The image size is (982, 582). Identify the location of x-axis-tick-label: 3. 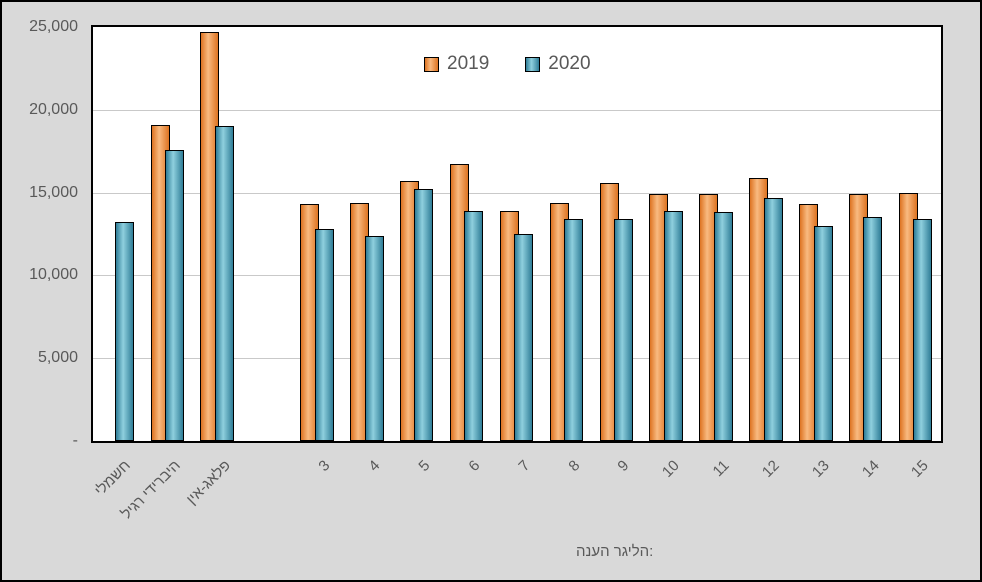
(324, 466).